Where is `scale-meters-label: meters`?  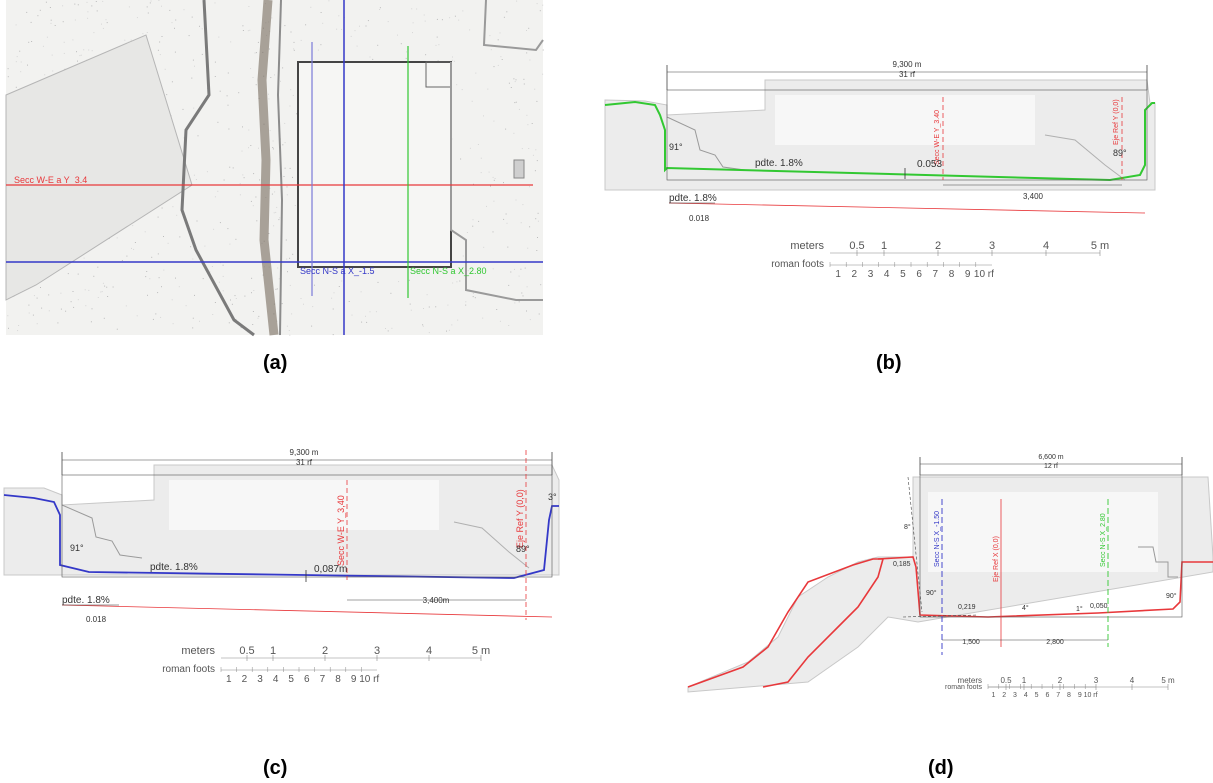 scale-meters-label: meters is located at coordinates (807, 246).